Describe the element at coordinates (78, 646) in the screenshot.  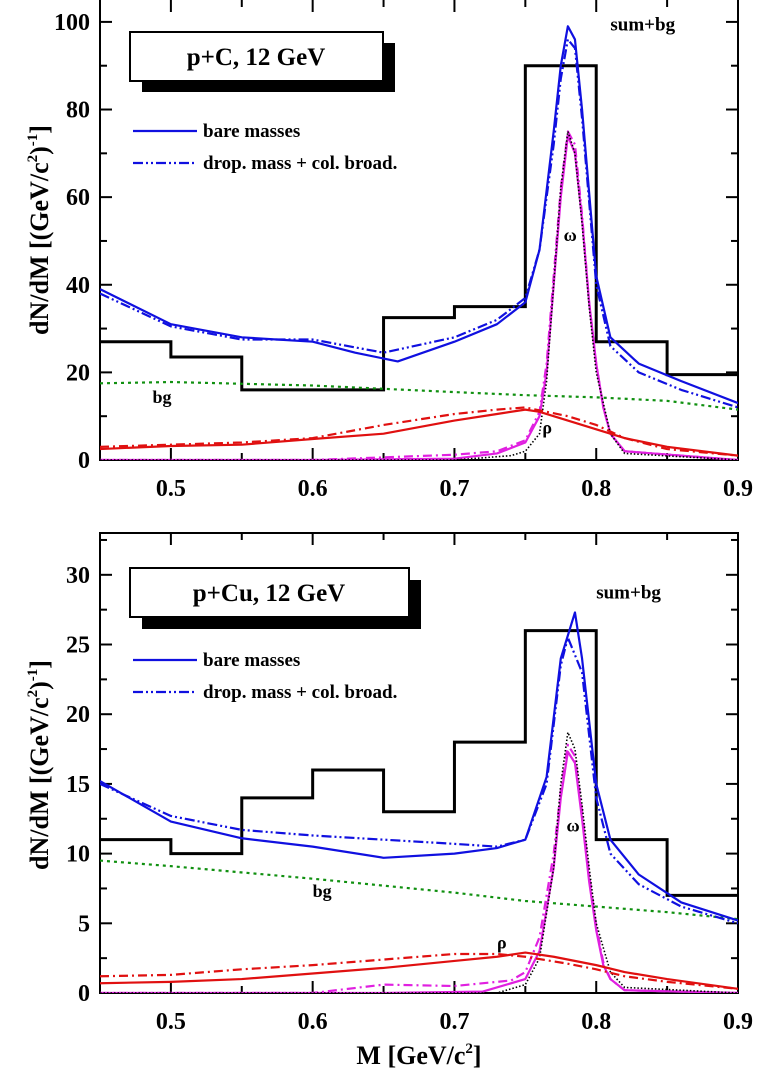
I see `bottom-y-tick-label: 25` at that location.